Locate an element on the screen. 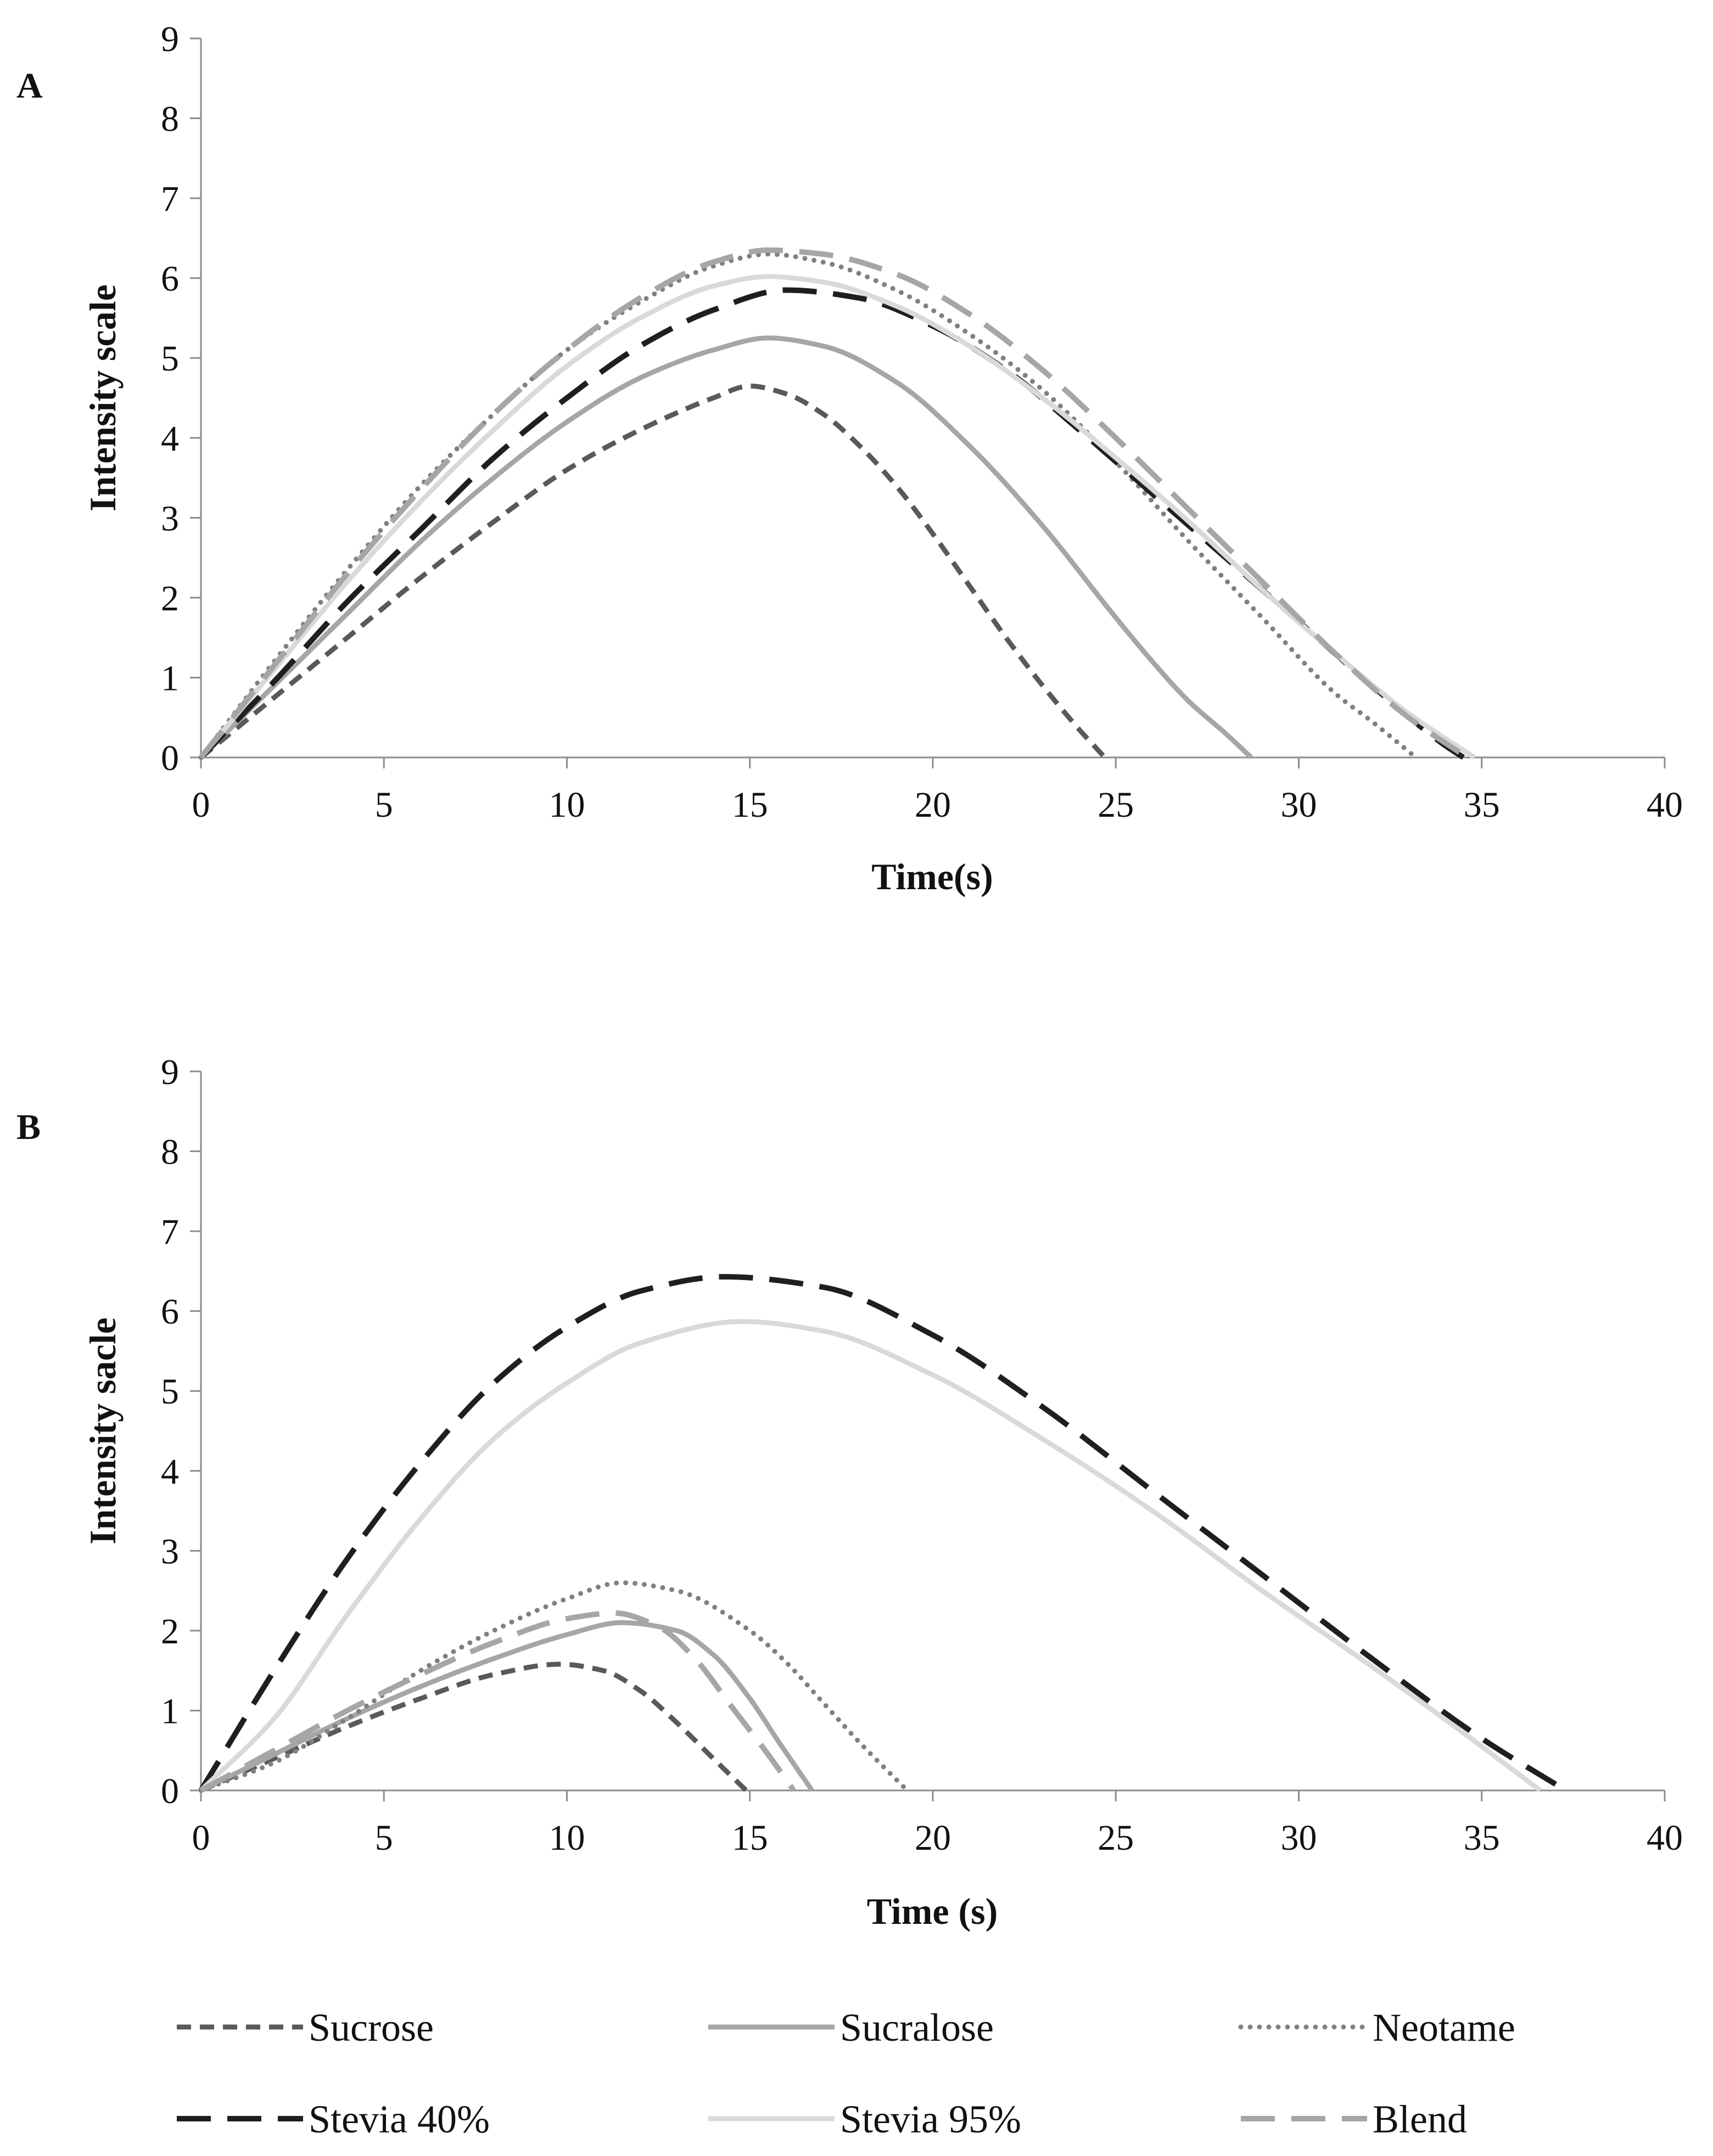  x-axis-title-b: Time (s) is located at coordinates (933, 1911).